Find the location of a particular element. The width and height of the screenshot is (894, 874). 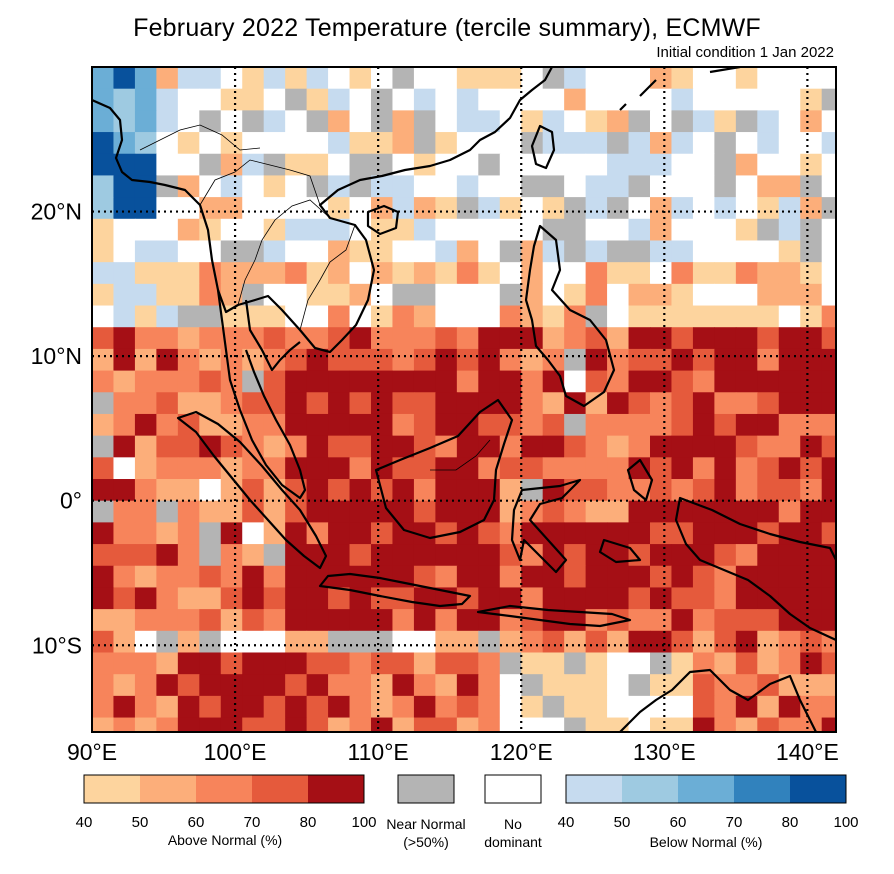

below-tick-5: 100 is located at coordinates (846, 822).